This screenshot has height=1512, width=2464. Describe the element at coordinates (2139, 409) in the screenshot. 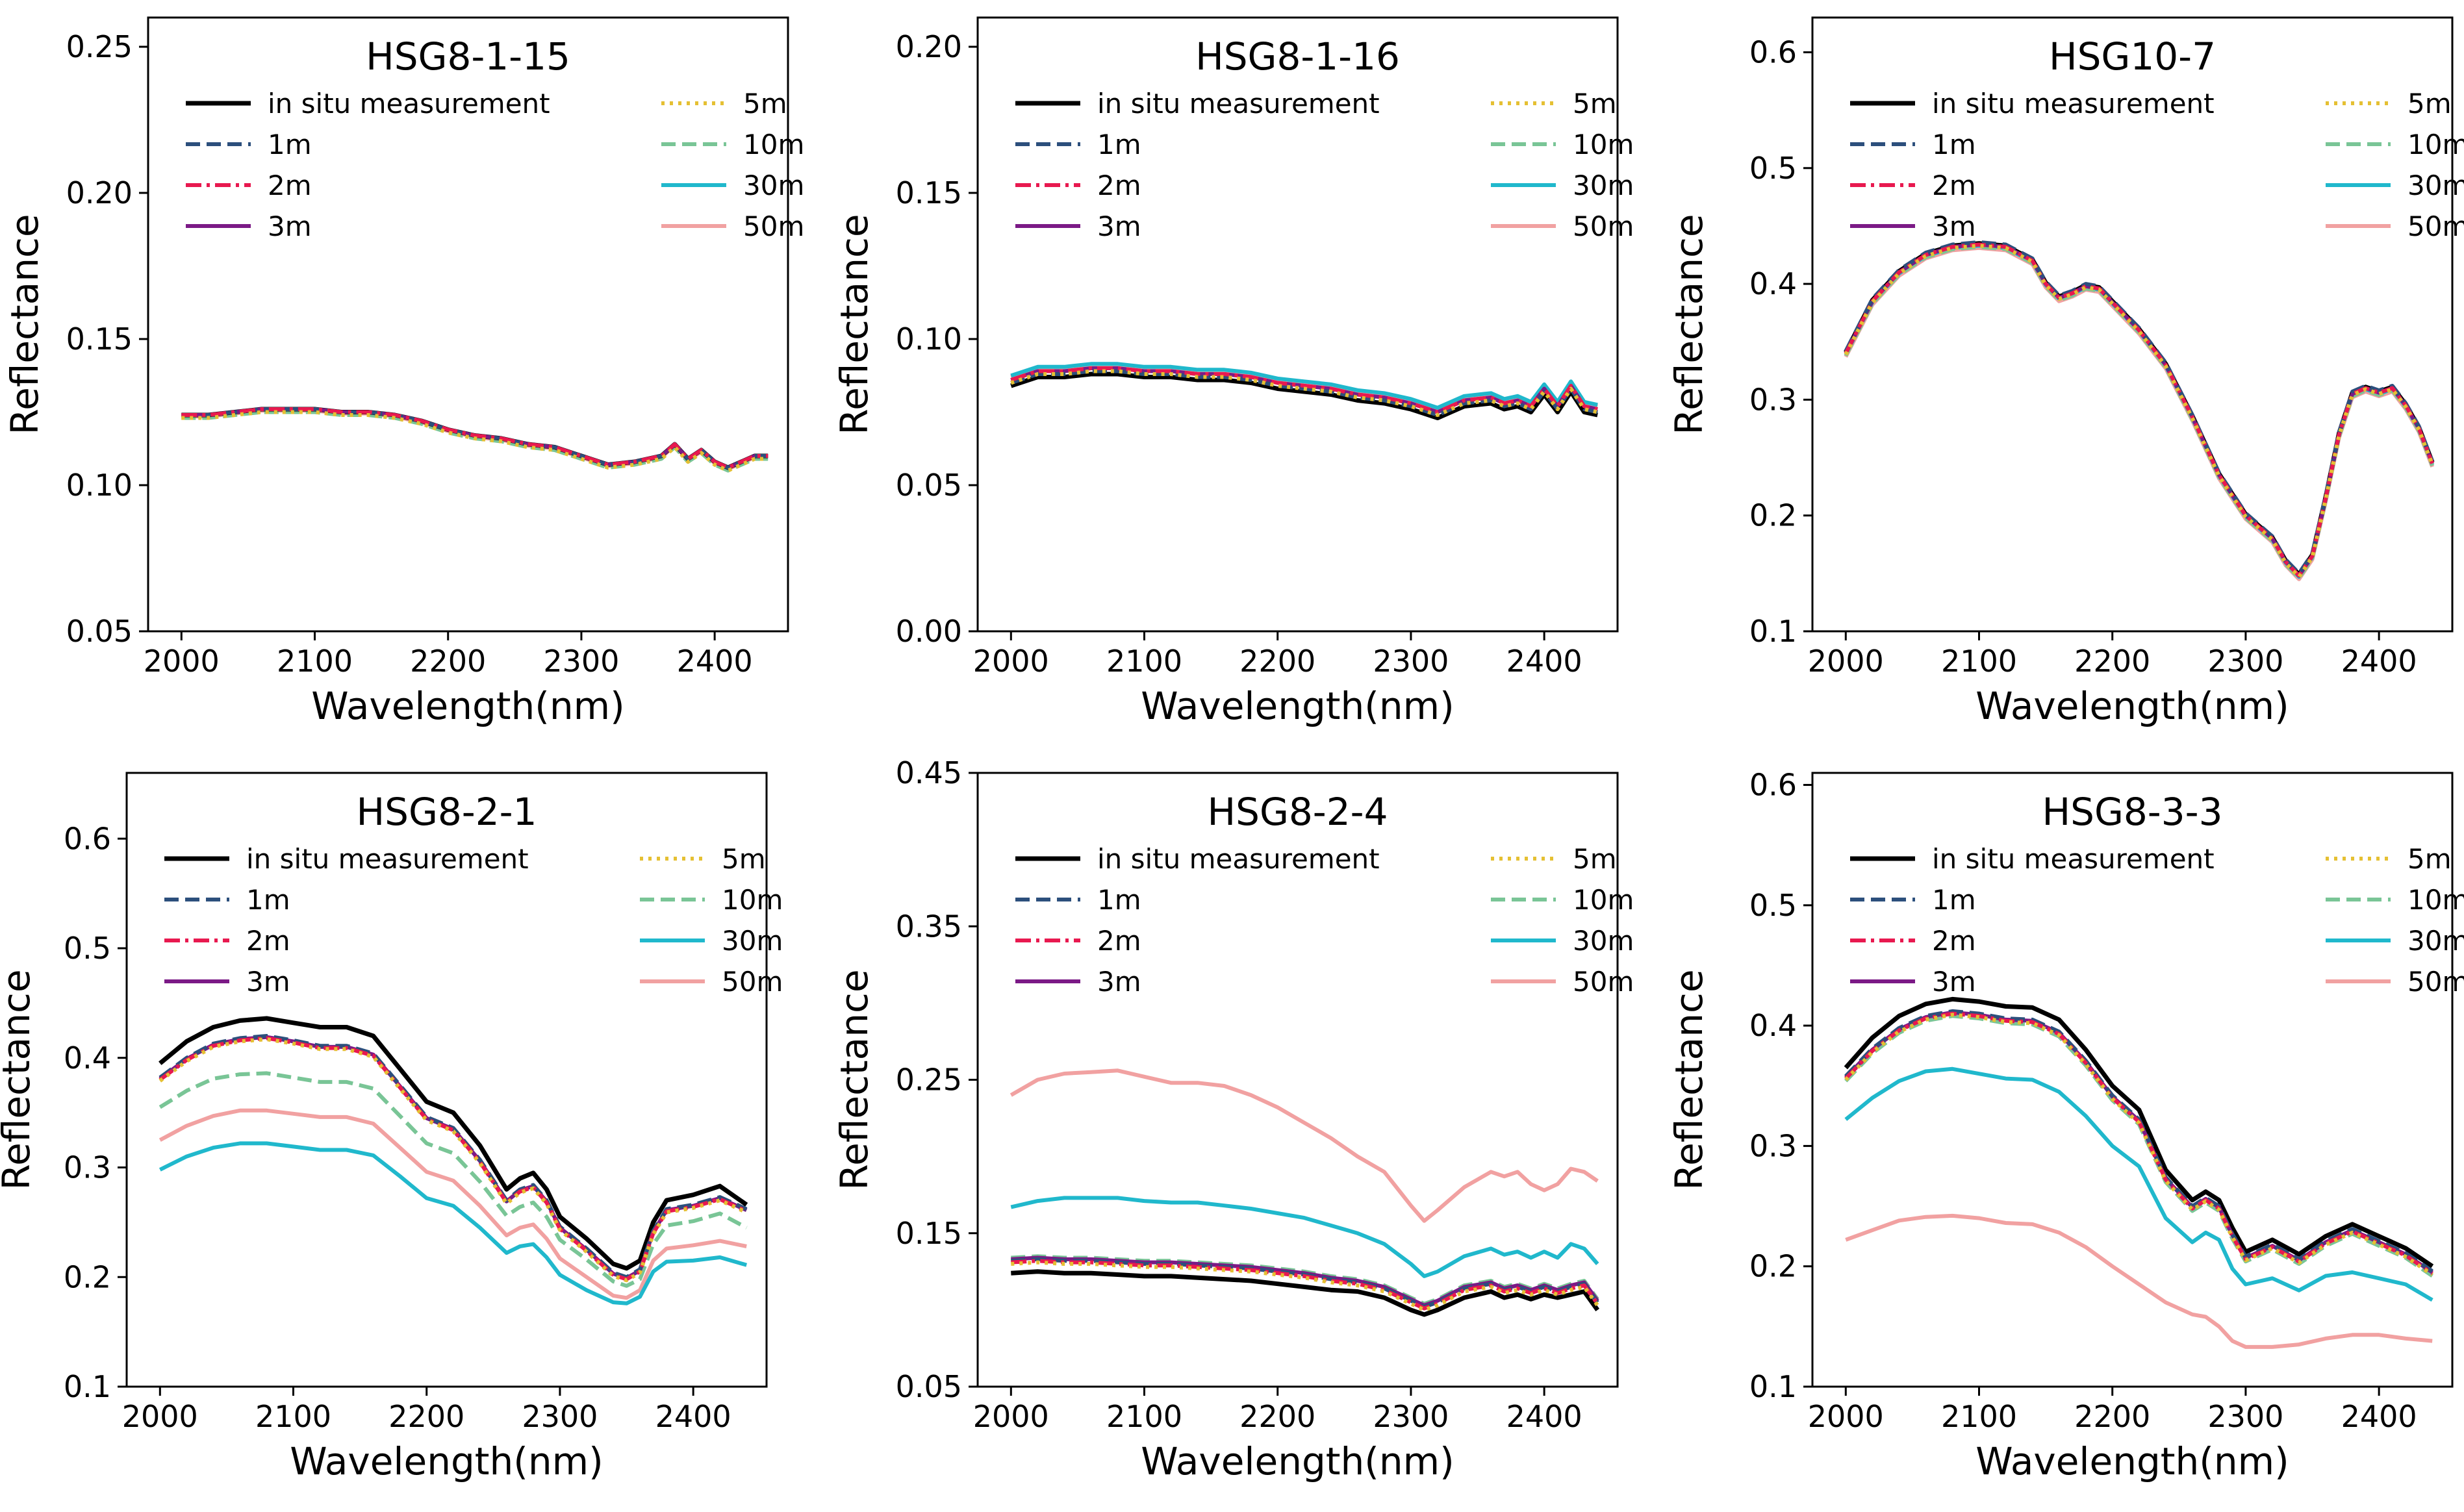

I see `series-line-insitu` at that location.